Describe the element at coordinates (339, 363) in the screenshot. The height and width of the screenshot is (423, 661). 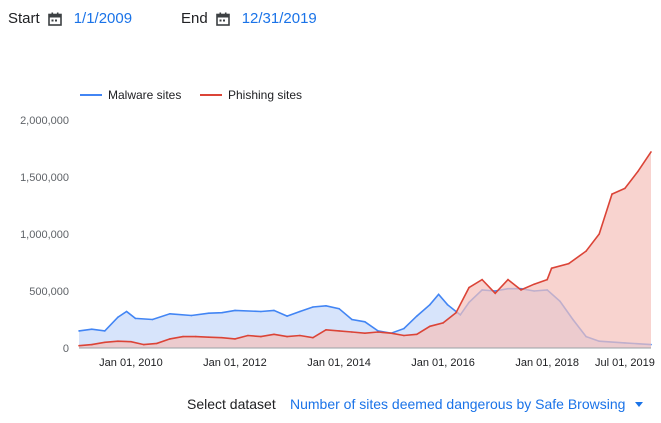
I see `x-tick-label: Jan 01, 2014` at that location.